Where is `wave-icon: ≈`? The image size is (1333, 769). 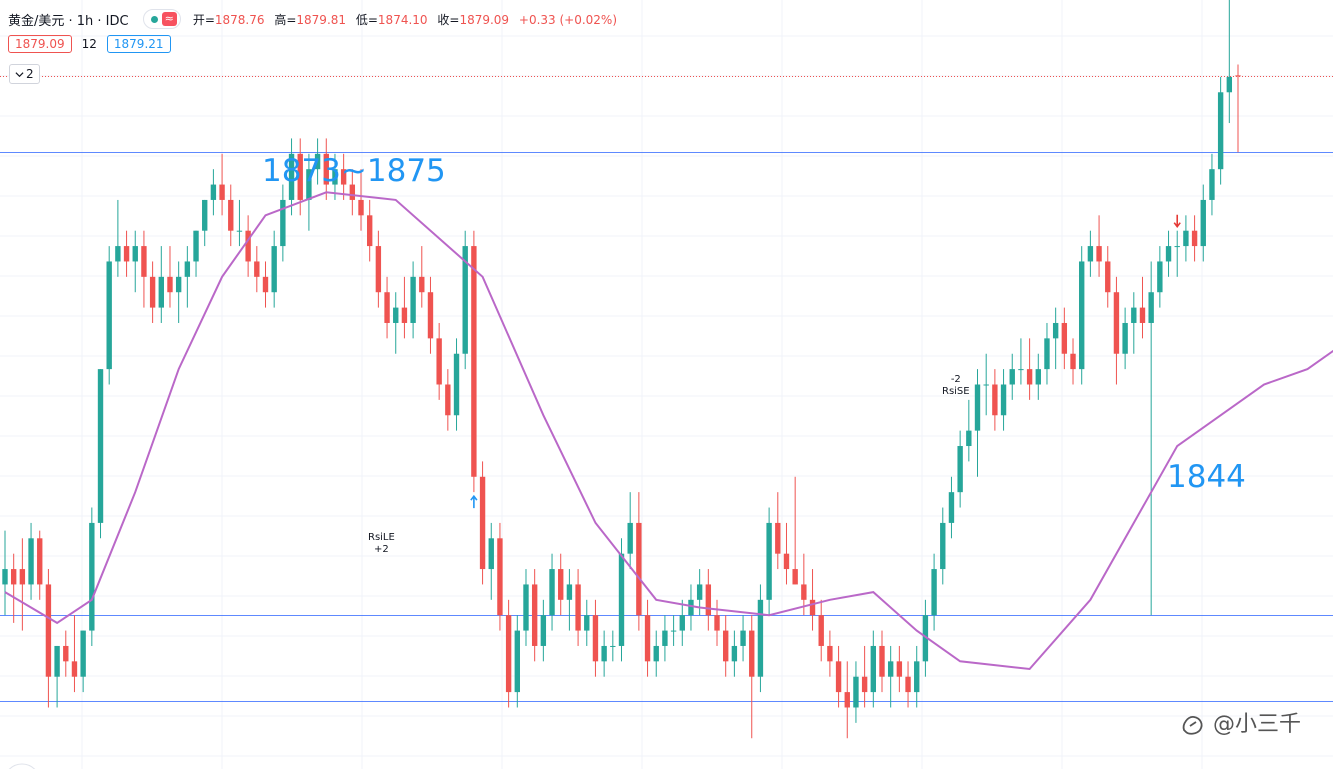
wave-icon: ≈ is located at coordinates (169, 19).